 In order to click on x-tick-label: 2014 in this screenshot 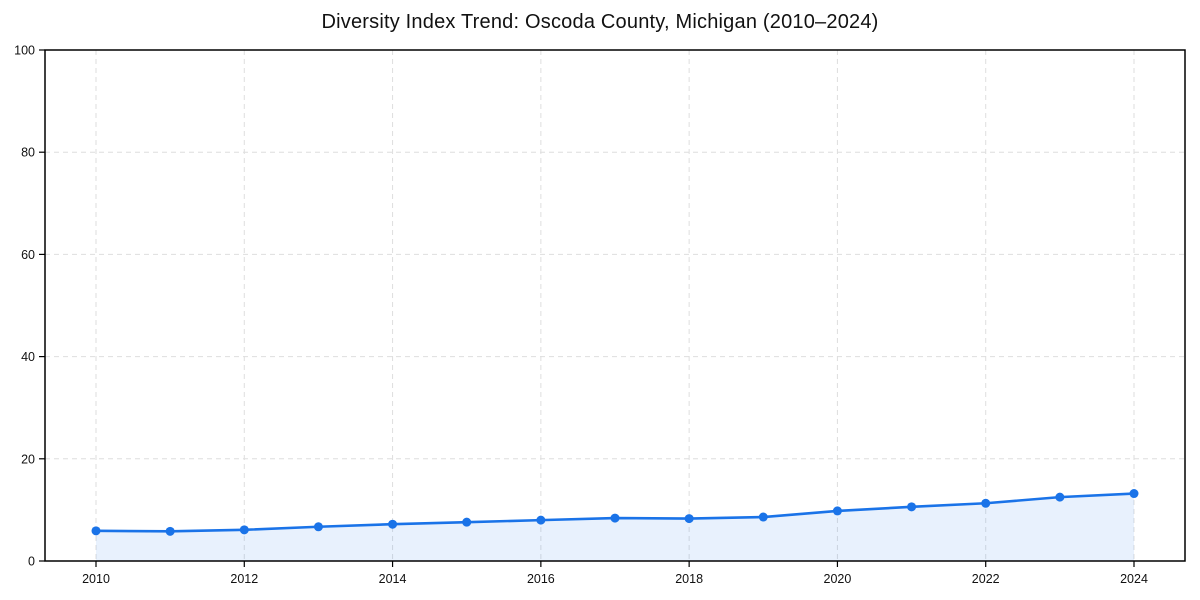, I will do `click(393, 579)`.